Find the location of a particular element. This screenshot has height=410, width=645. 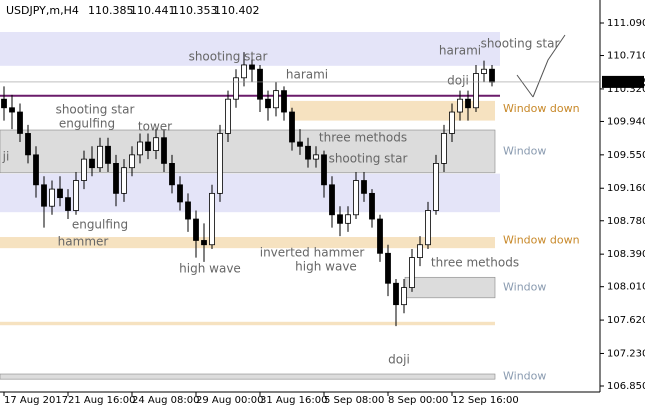

y-tick-label: 107.620 is located at coordinates (626, 320).